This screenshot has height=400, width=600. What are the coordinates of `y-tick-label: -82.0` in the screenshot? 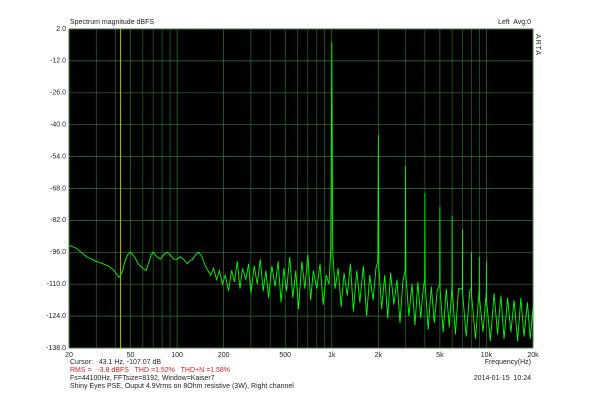 It's located at (58, 220).